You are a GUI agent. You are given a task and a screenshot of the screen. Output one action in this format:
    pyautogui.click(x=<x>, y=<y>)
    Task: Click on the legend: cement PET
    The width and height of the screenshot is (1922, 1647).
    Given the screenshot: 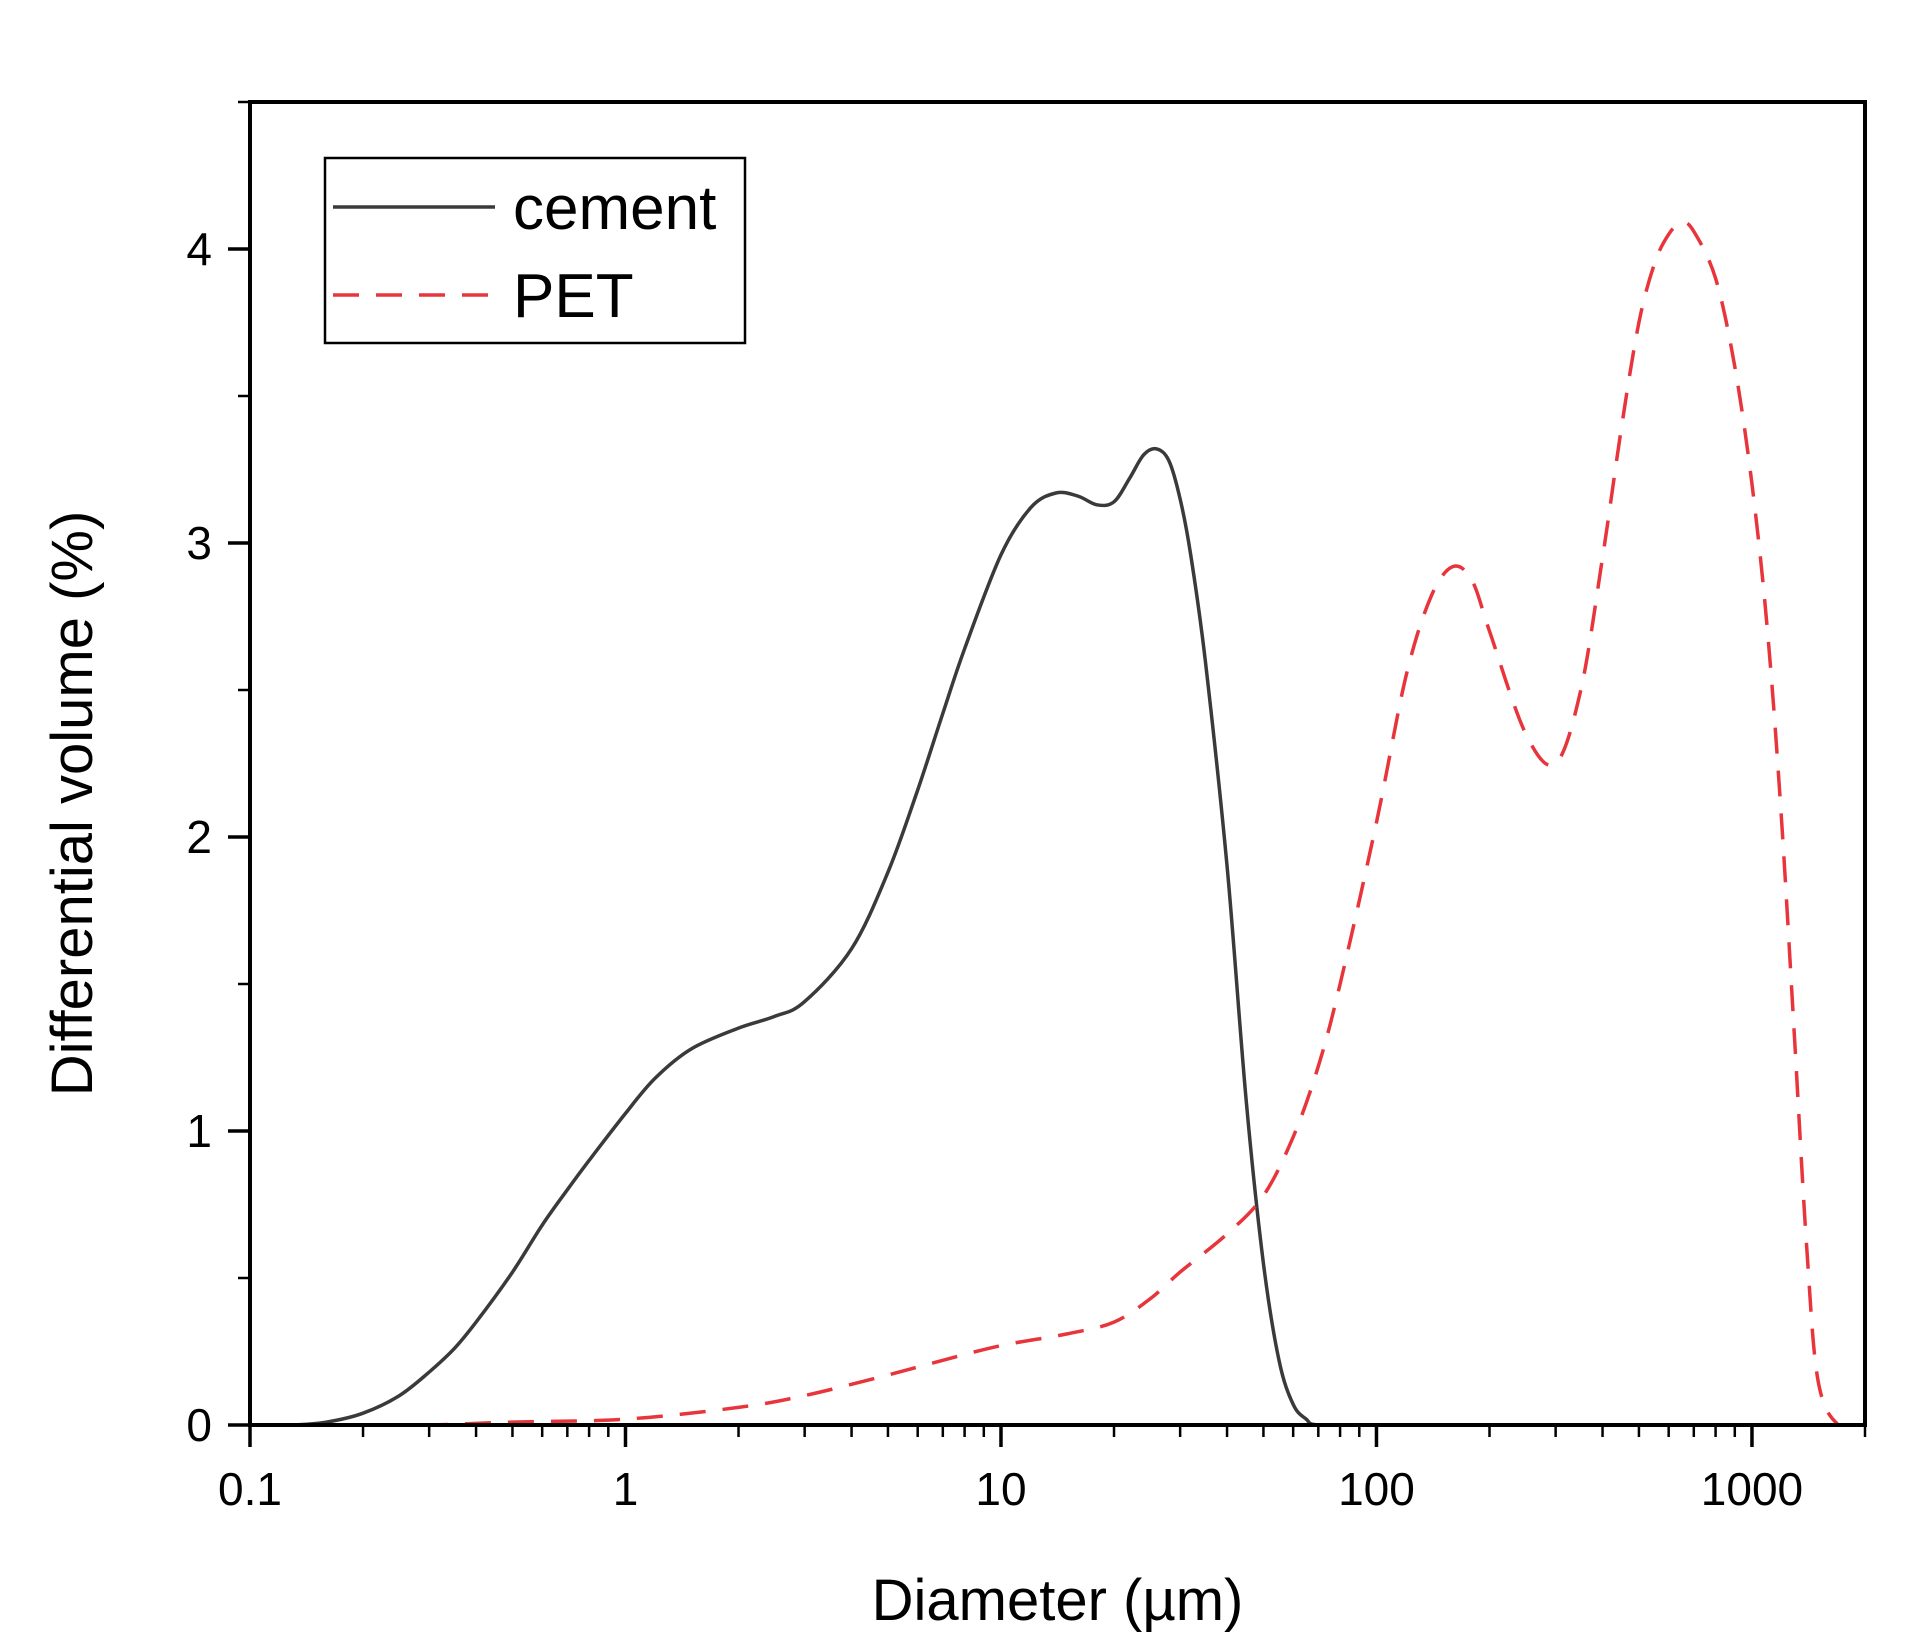 What is the action you would take?
    pyautogui.click(x=535, y=250)
    